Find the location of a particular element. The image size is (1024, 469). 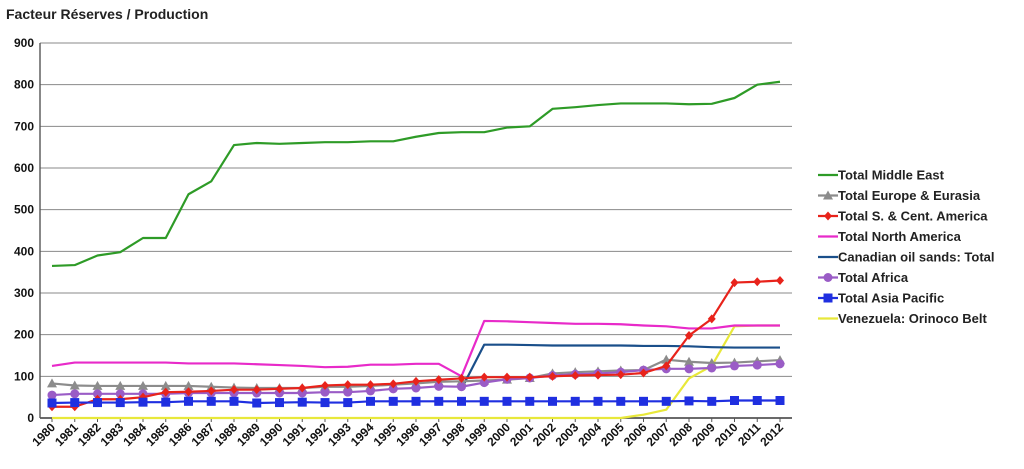

legend-label: Total Middle East is located at coordinates (891, 175).